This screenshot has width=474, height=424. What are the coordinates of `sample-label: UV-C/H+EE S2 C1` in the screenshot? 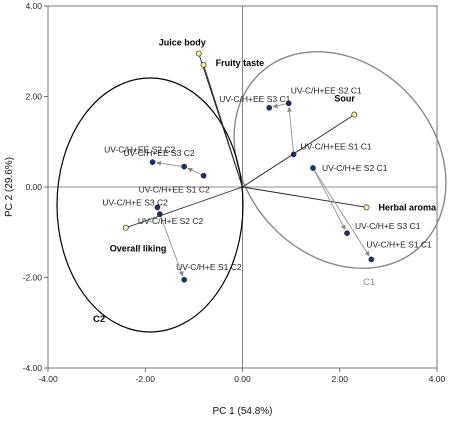 It's located at (326, 90).